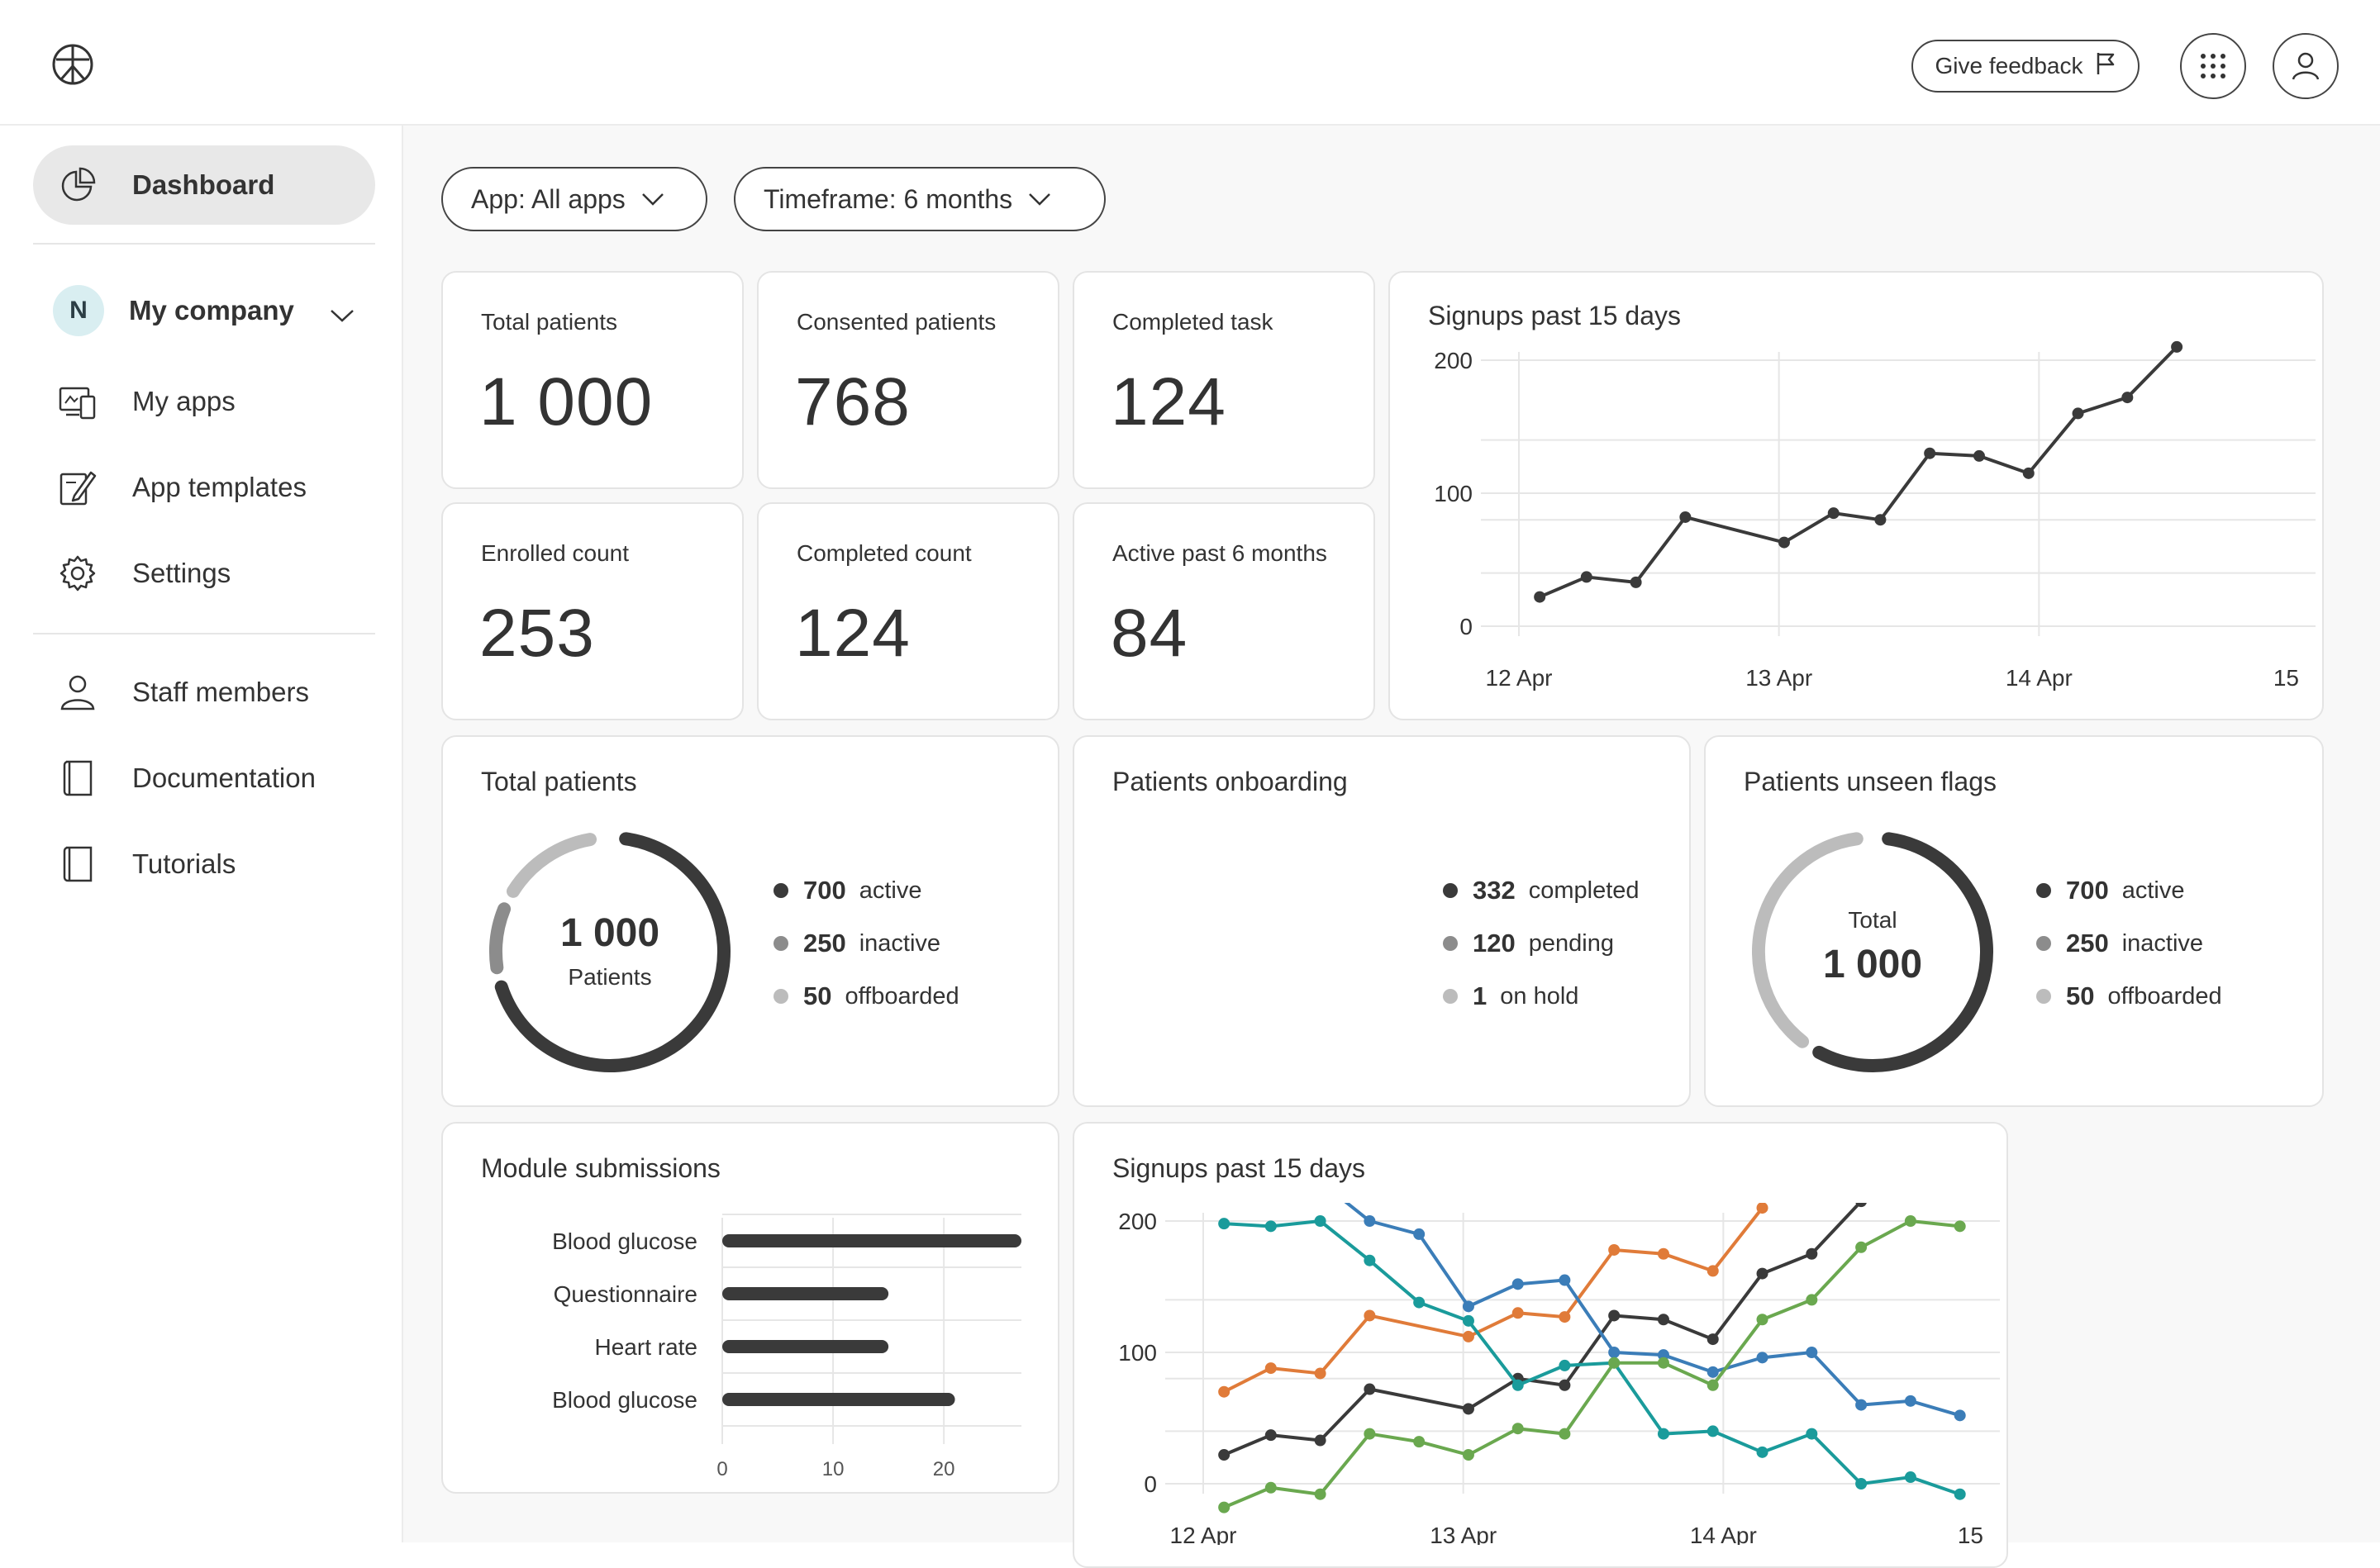  I want to click on timeframe-filter-dropdown: Timeframe: 6 months, so click(920, 199).